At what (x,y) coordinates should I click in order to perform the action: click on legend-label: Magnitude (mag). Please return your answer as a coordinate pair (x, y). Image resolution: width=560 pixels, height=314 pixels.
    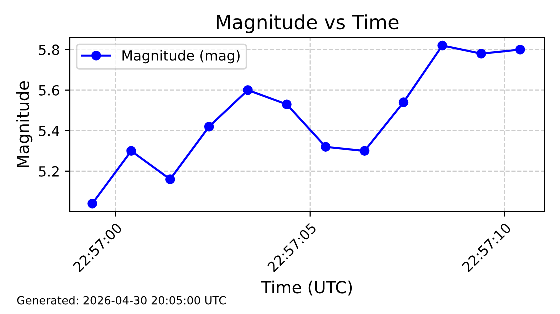
    Looking at the image, I should click on (181, 57).